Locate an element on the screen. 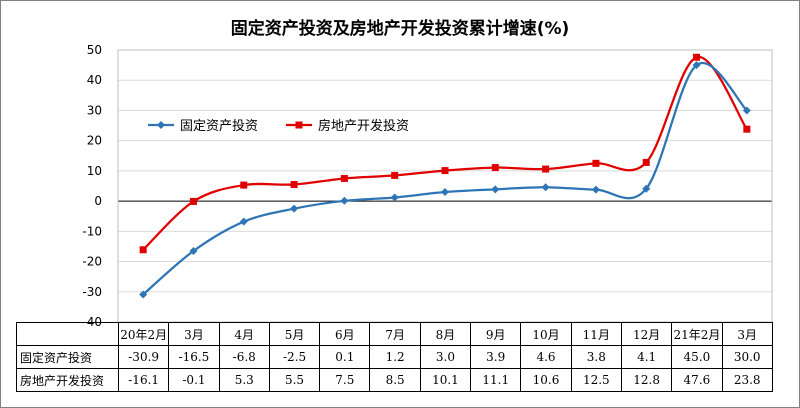 The image size is (800, 408). table-row-label: 房地产开发投资 is located at coordinates (67, 380).